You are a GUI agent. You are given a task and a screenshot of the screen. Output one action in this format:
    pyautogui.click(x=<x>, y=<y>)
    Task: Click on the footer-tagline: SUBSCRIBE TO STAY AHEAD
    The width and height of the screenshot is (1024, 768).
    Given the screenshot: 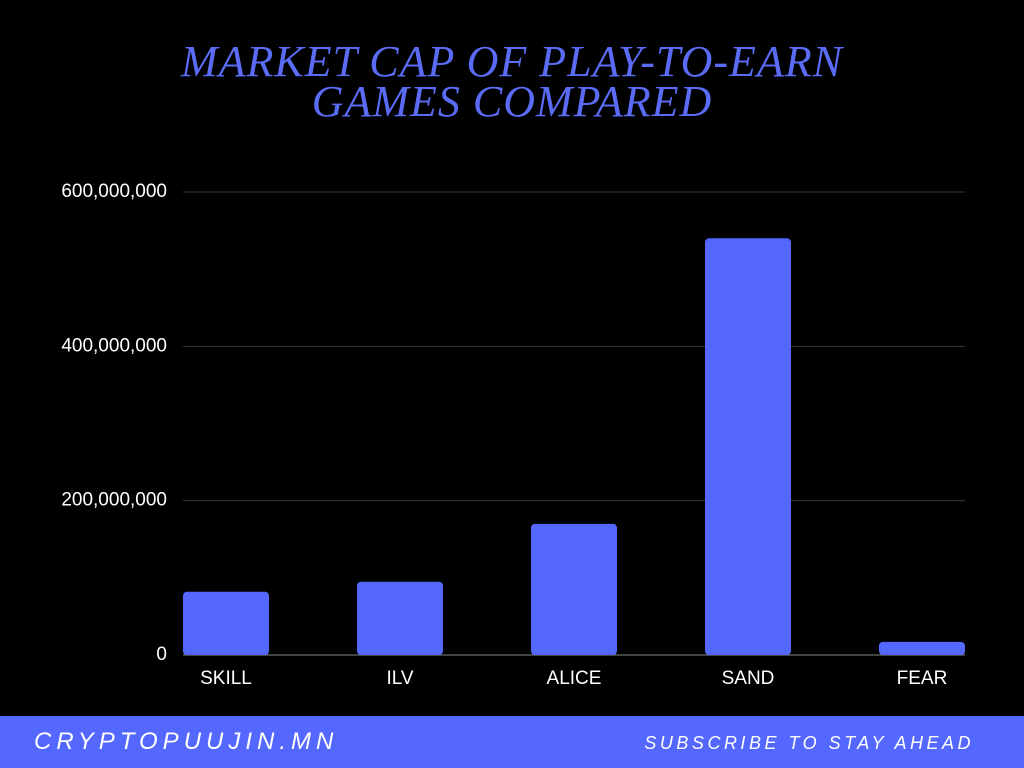 What is the action you would take?
    pyautogui.click(x=809, y=743)
    